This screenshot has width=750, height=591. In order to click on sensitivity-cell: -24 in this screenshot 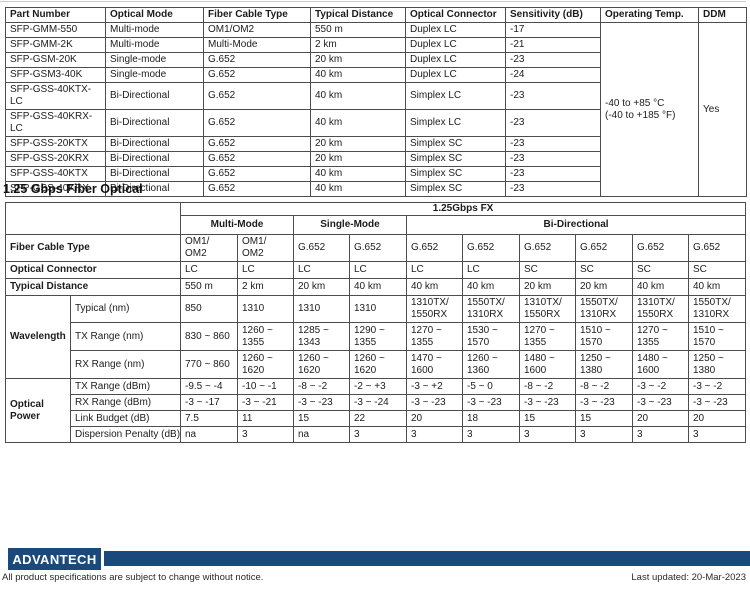, I will do `click(553, 75)`.